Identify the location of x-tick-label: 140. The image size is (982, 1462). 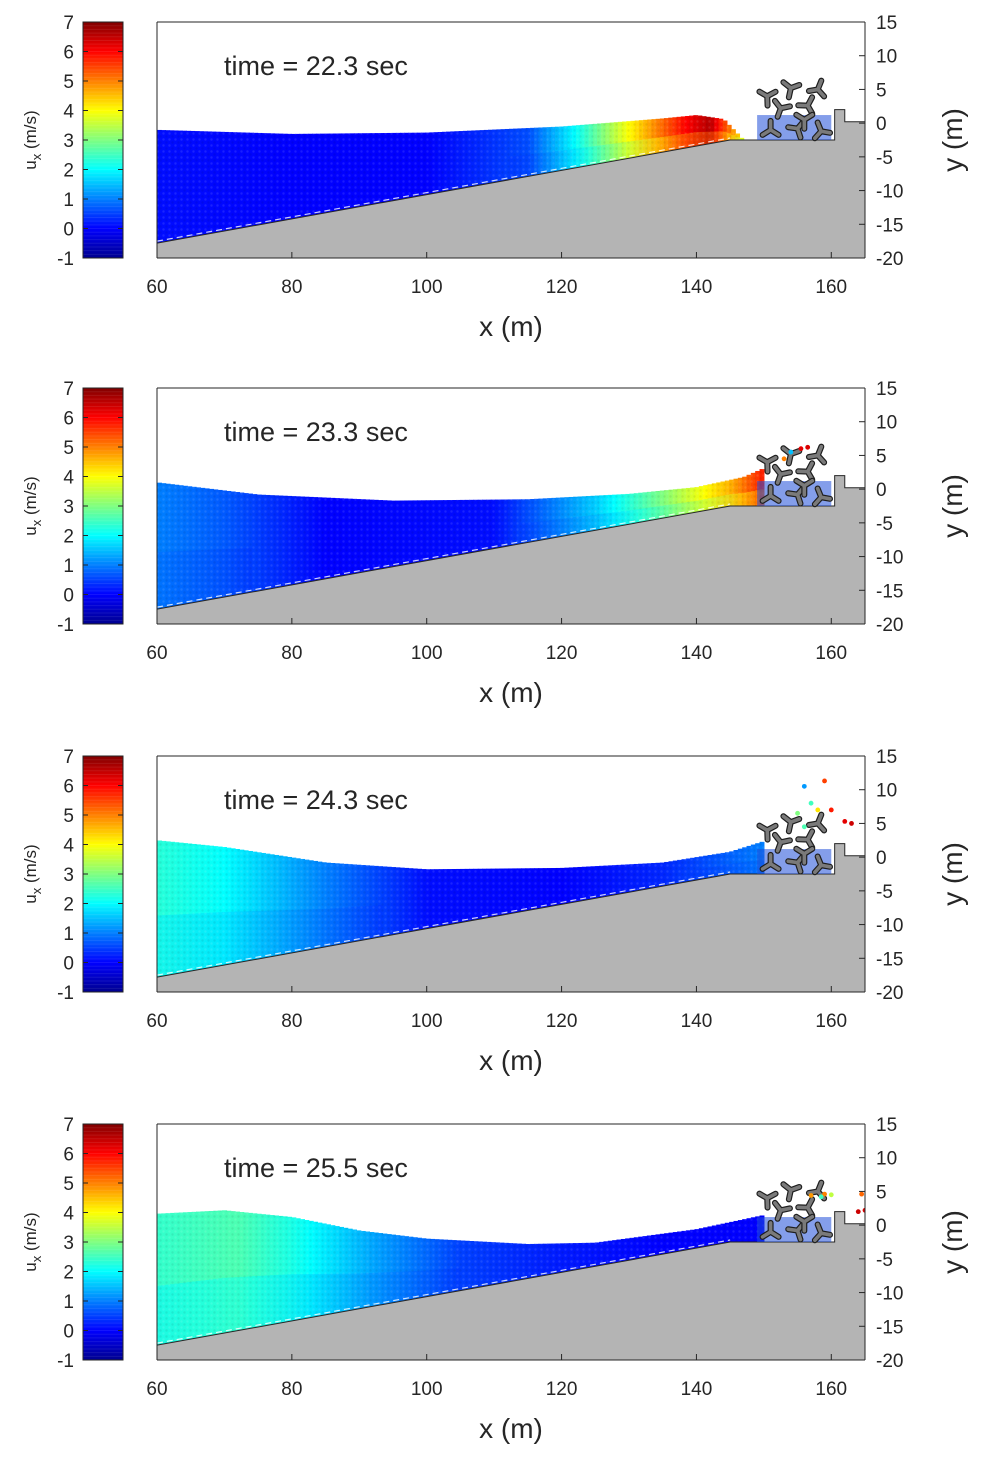
(697, 287).